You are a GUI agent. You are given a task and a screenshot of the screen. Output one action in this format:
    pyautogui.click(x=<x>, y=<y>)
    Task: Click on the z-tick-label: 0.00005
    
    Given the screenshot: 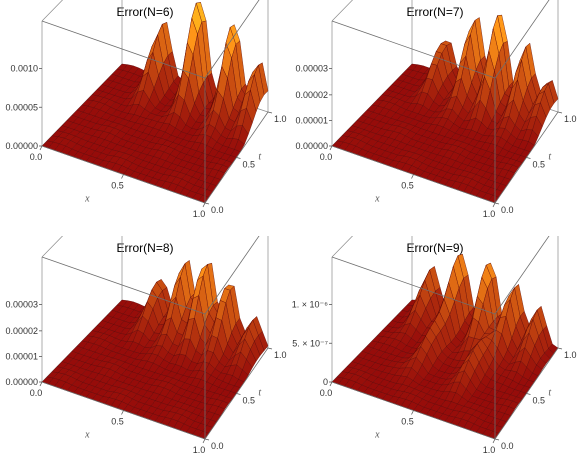 What is the action you would take?
    pyautogui.click(x=21, y=107)
    